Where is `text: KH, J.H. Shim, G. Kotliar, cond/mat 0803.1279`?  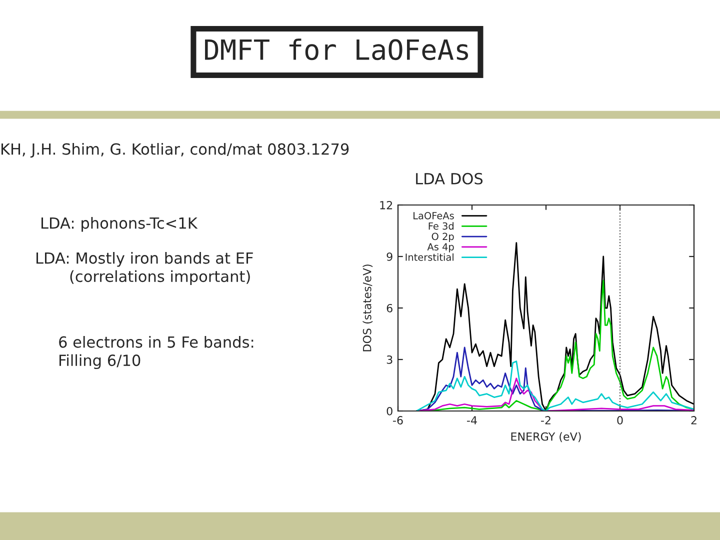
text: KH, J.H. Shim, G. Kotliar, cond/mat 0803.1279 is located at coordinates (175, 150).